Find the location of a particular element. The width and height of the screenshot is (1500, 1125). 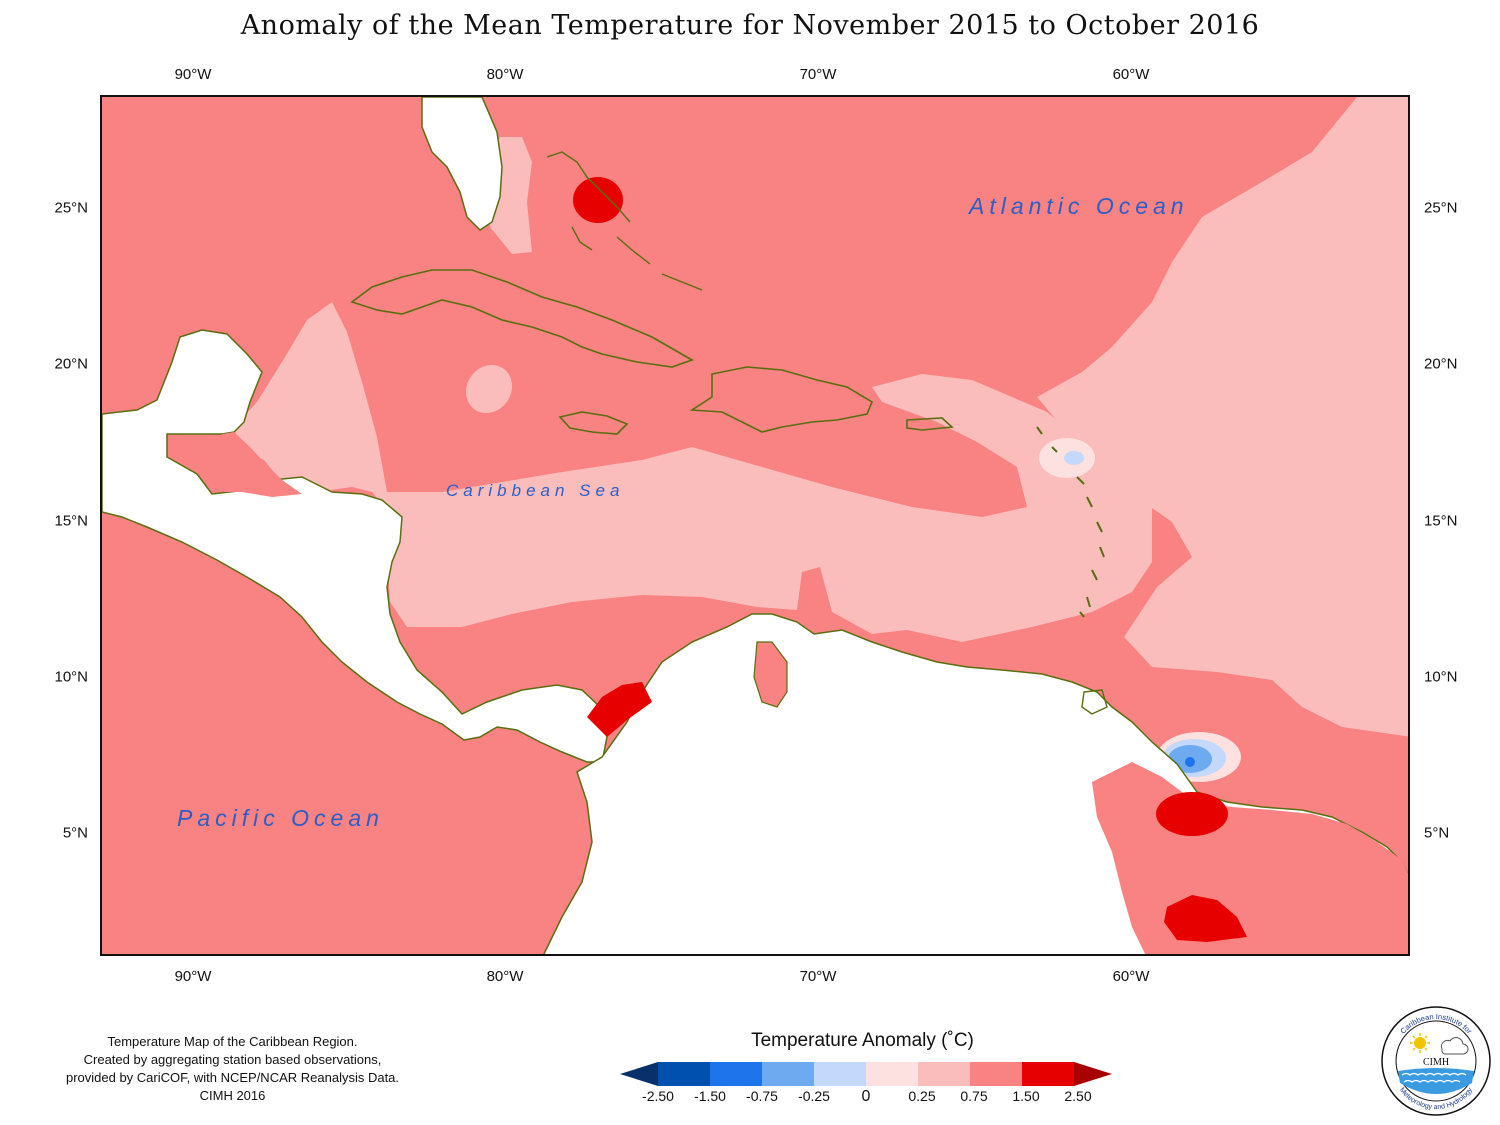

legend-colorbar is located at coordinates (866, 1074).